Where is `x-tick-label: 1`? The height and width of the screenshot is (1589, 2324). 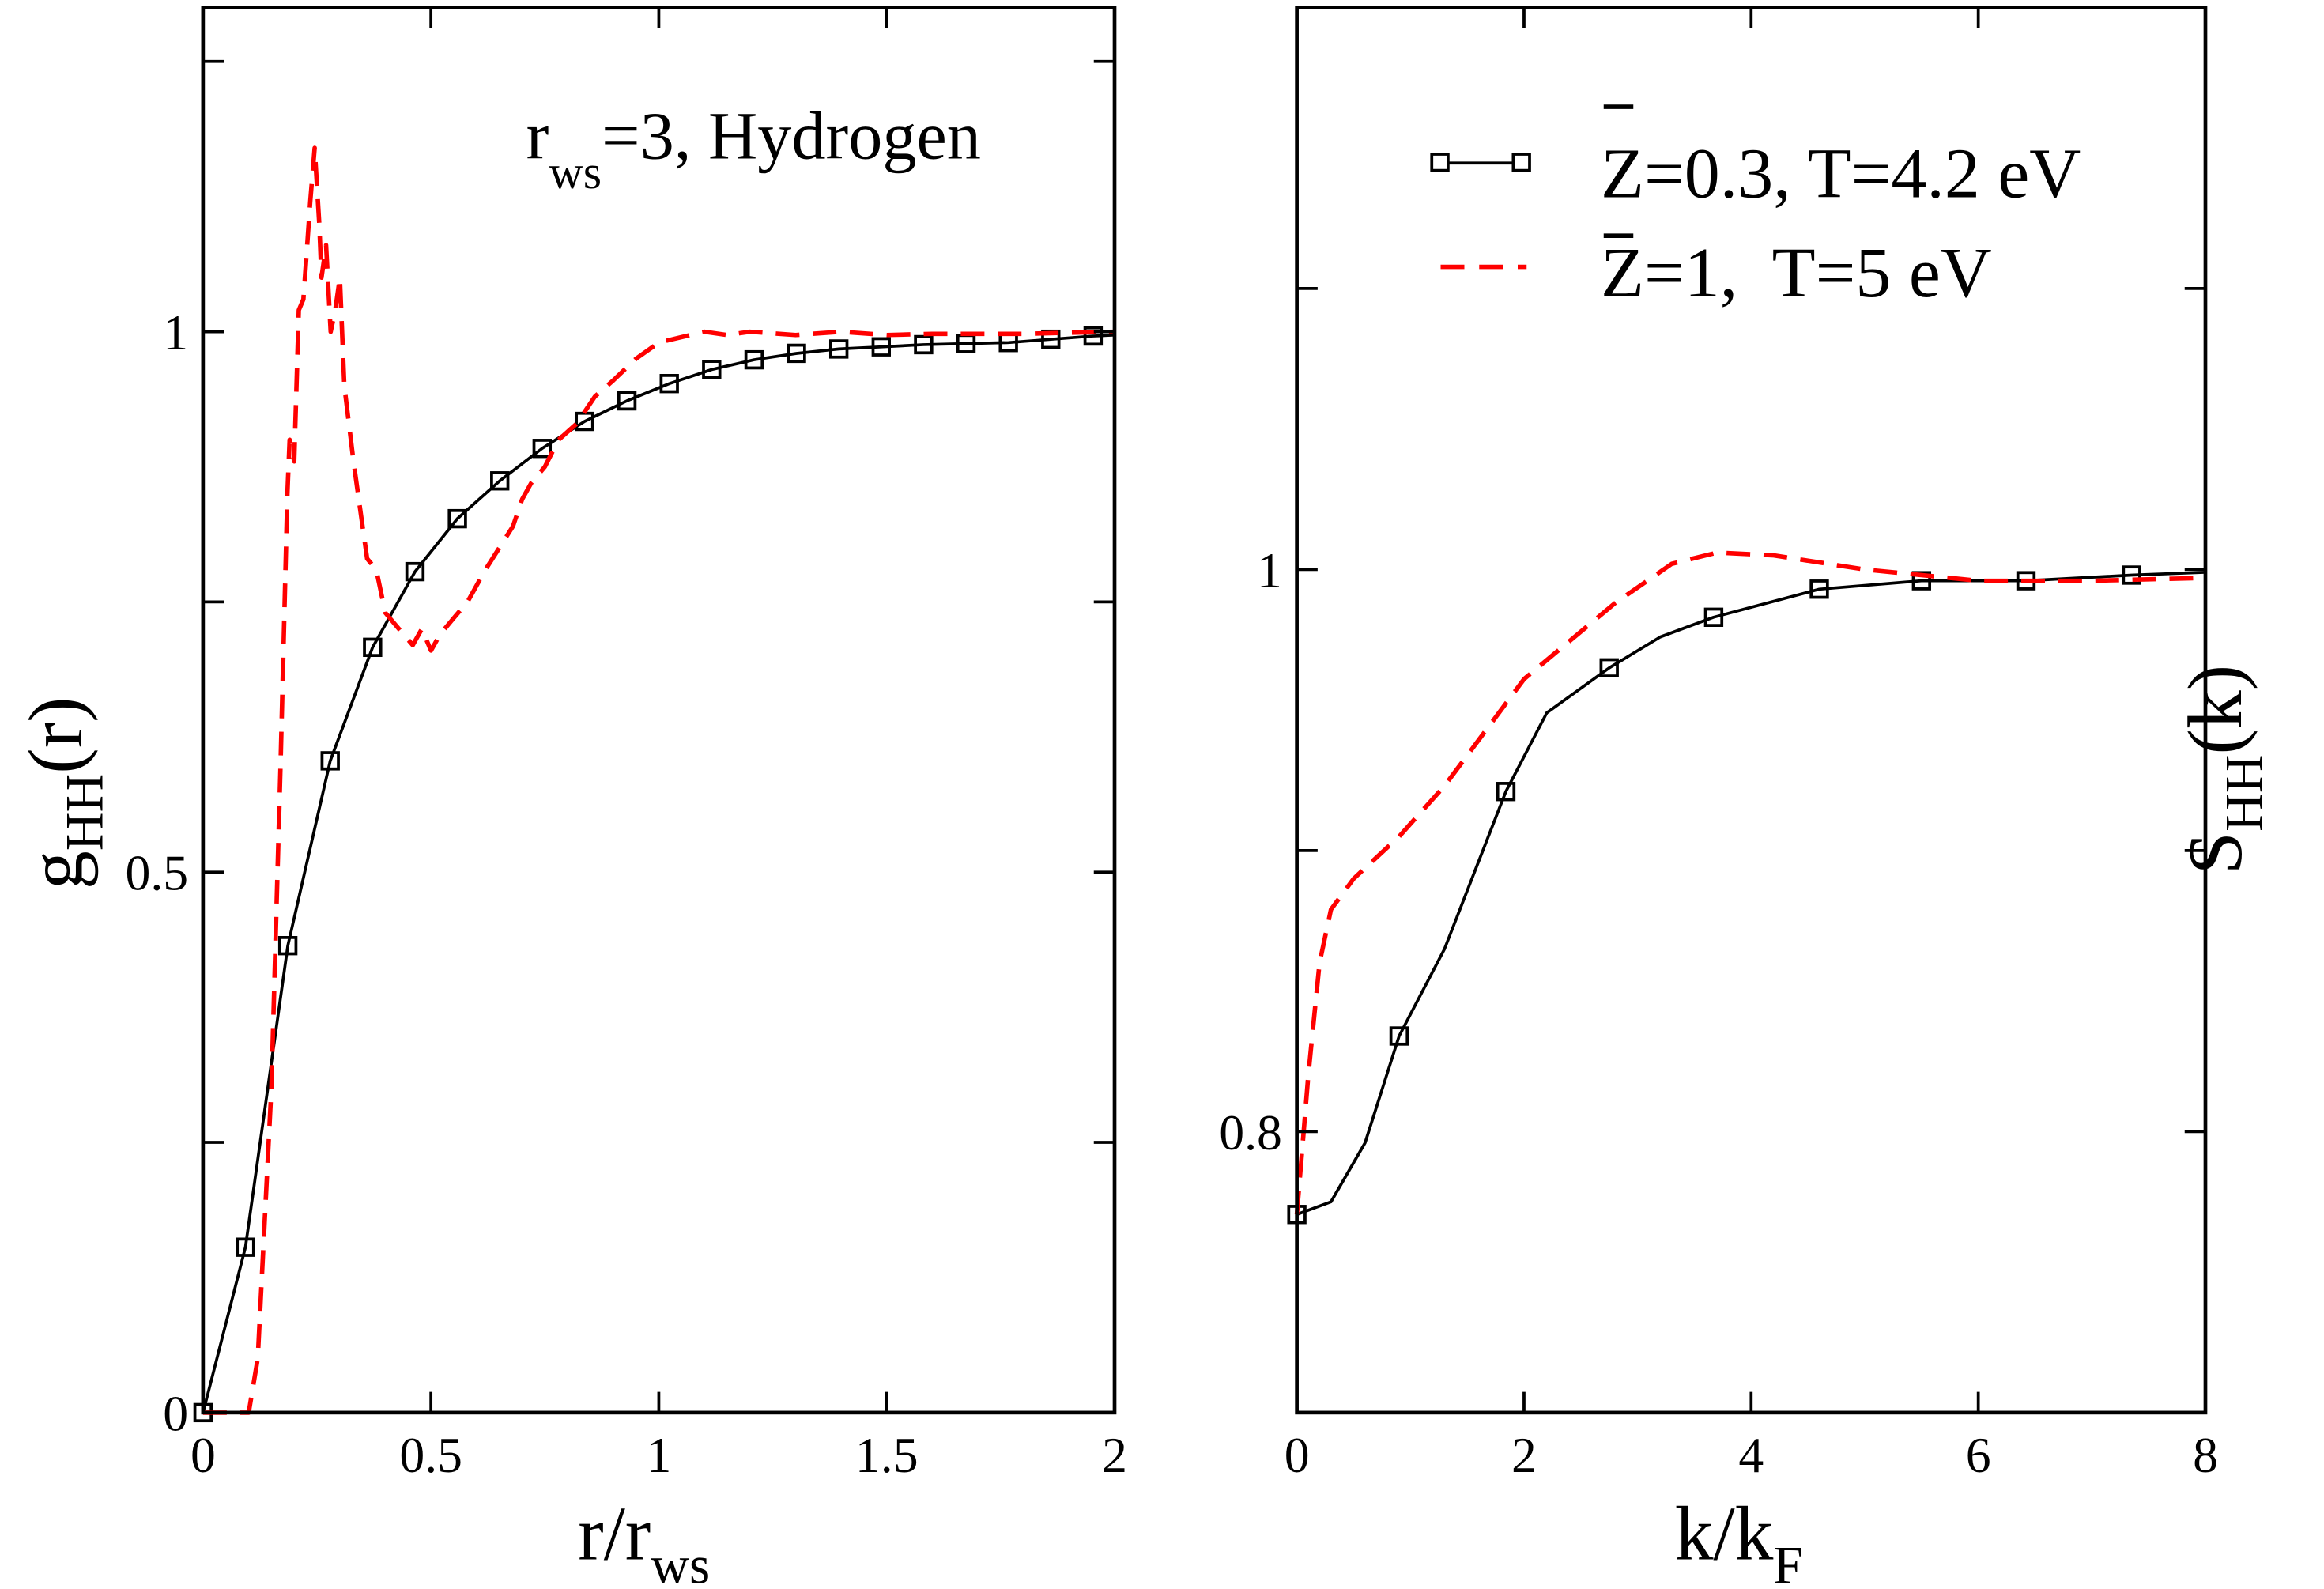
x-tick-label: 1 is located at coordinates (659, 1455).